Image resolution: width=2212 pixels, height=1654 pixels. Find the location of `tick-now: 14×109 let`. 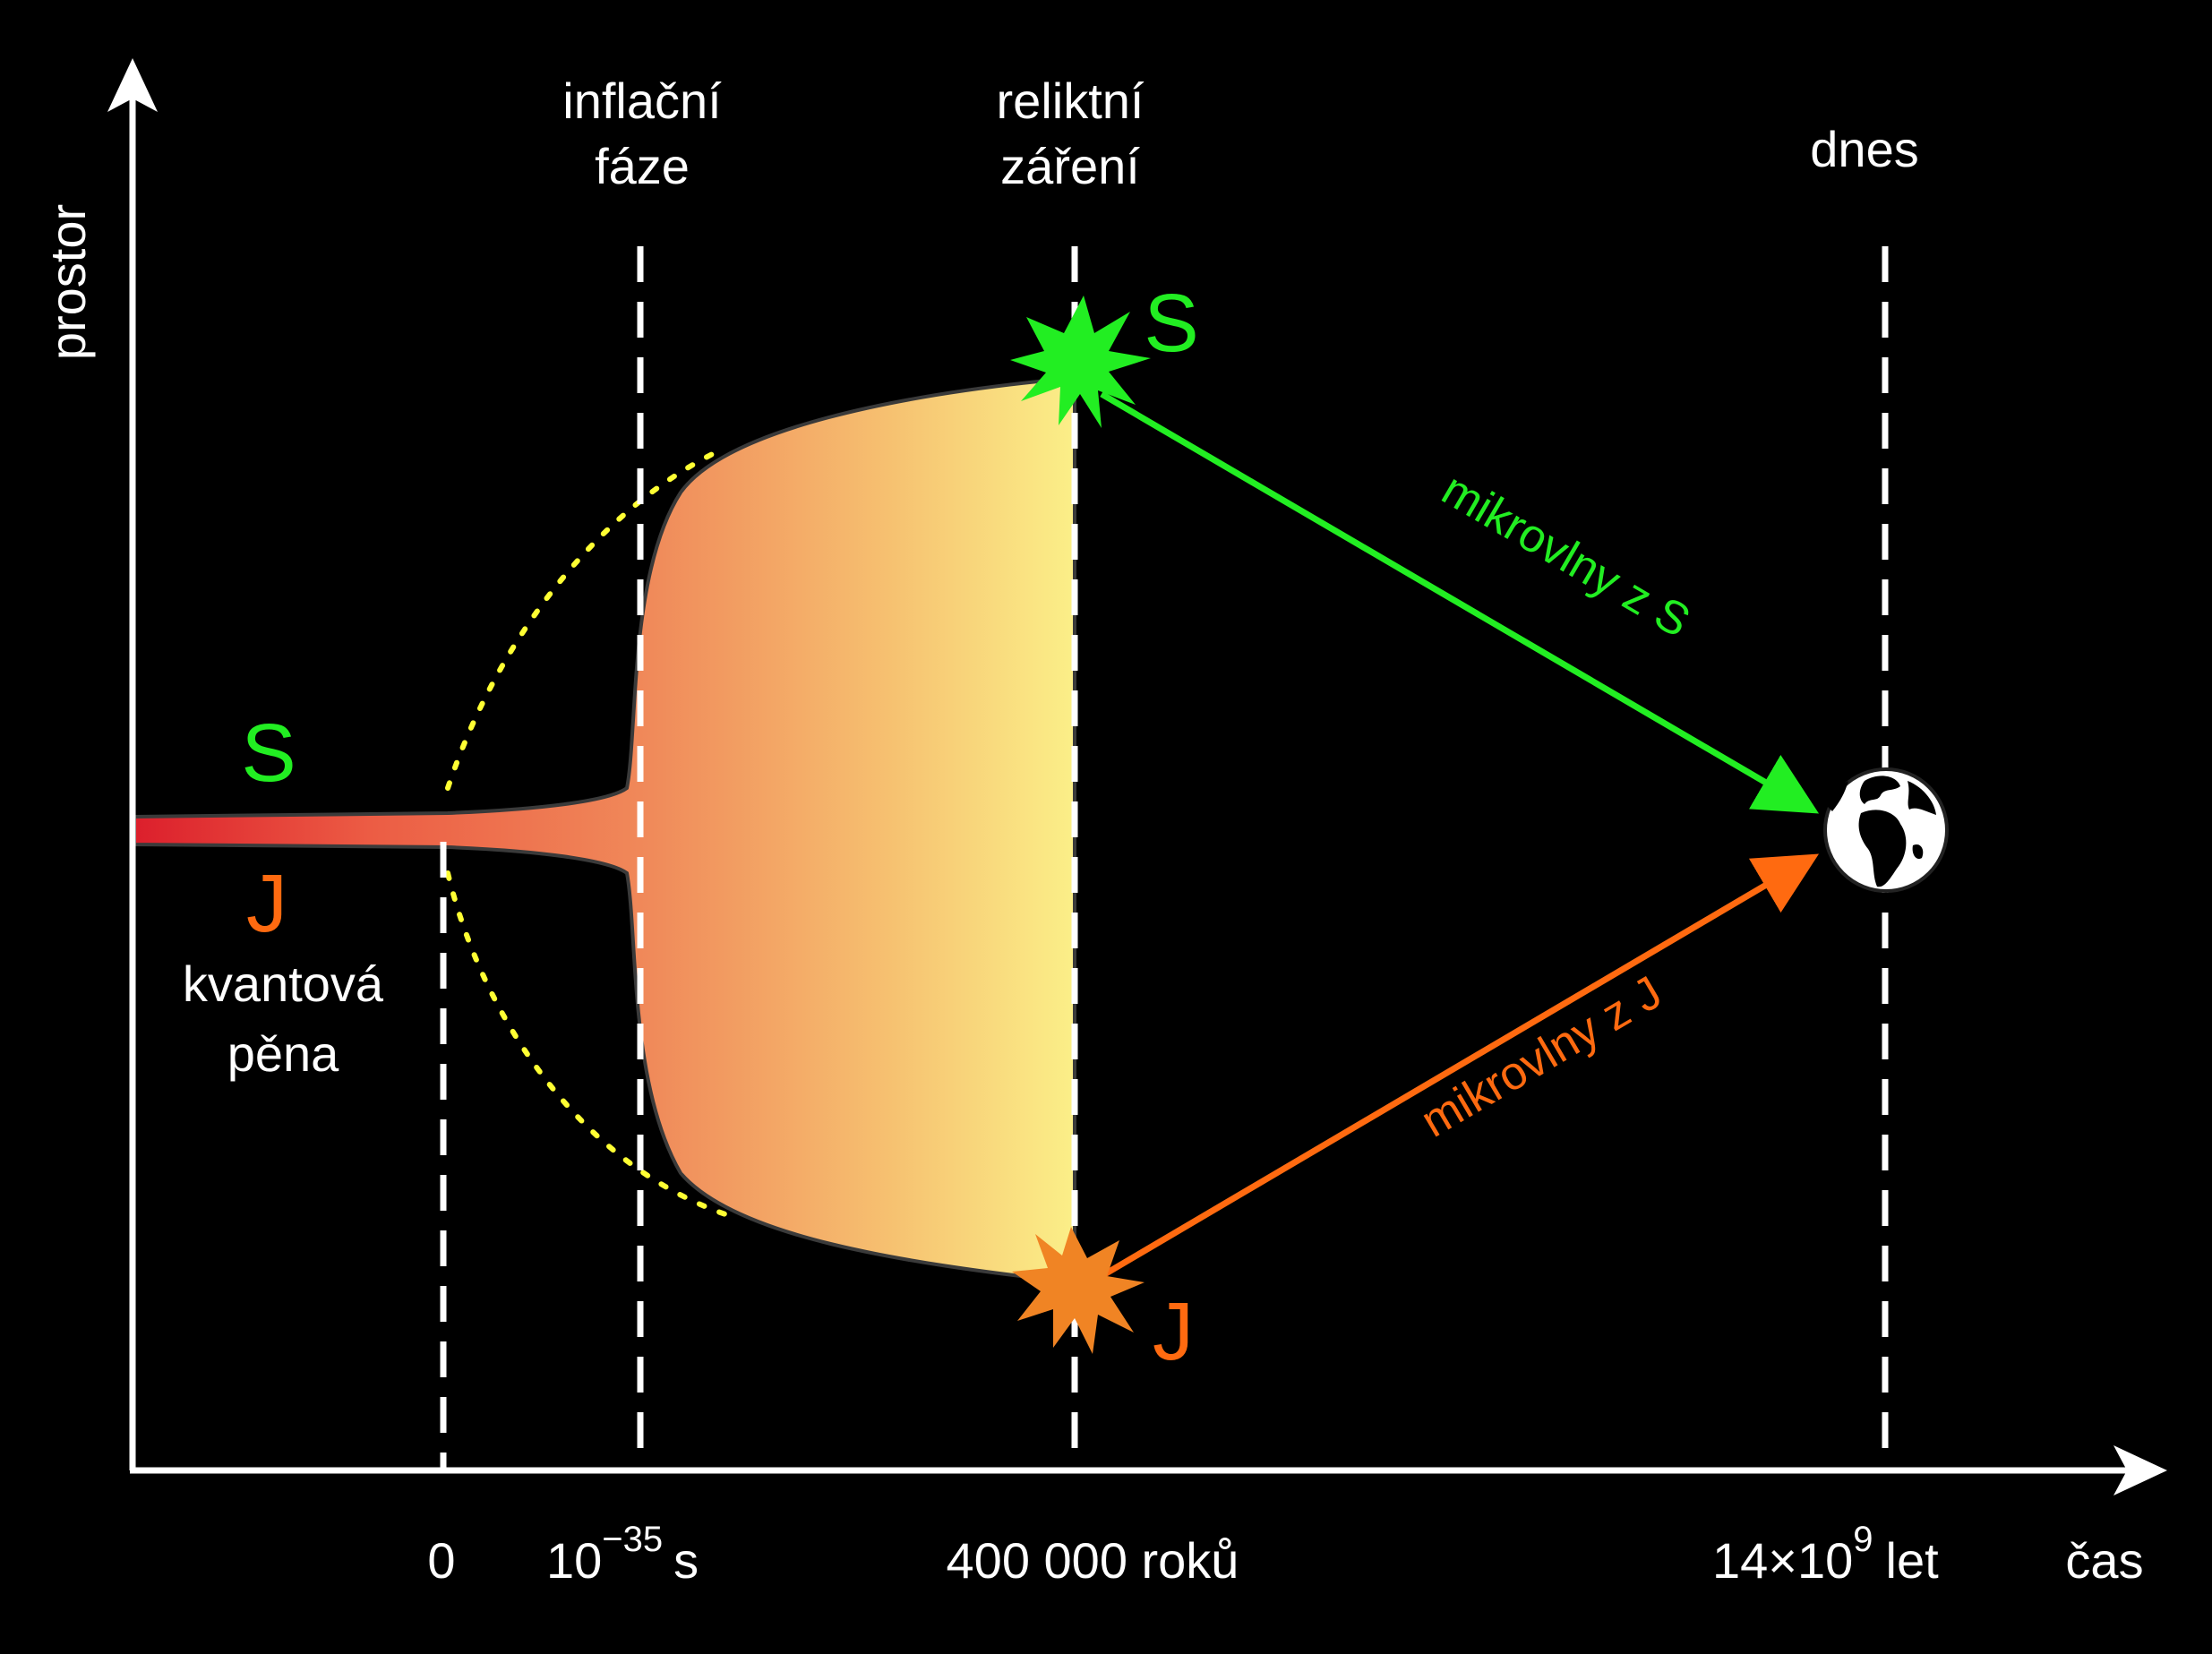

tick-now: 14×109 let is located at coordinates (1825, 1554).